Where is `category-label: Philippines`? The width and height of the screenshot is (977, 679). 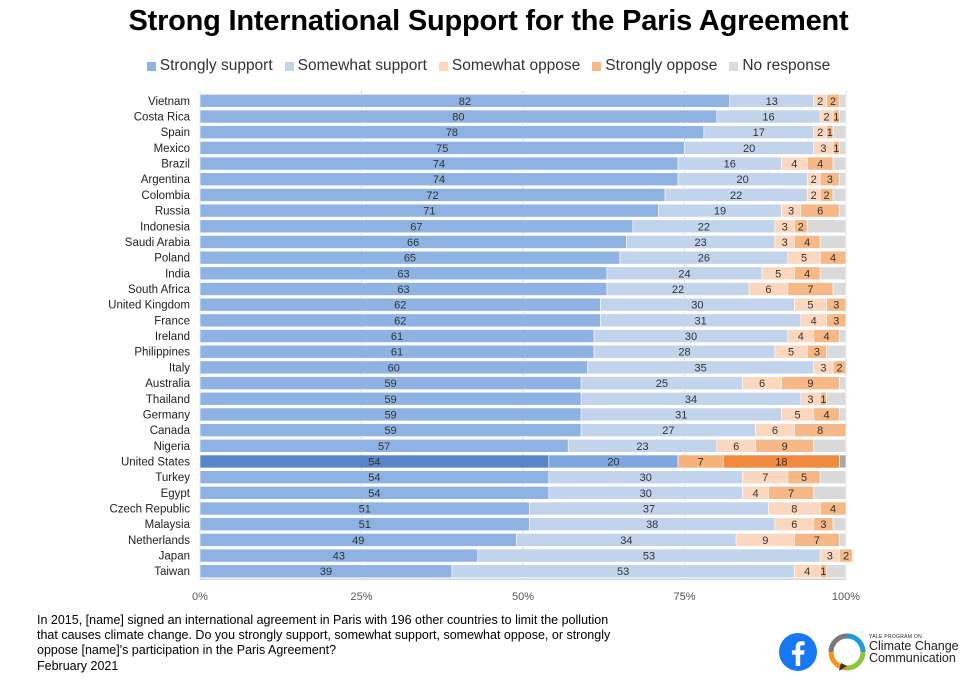
category-label: Philippines is located at coordinates (162, 353).